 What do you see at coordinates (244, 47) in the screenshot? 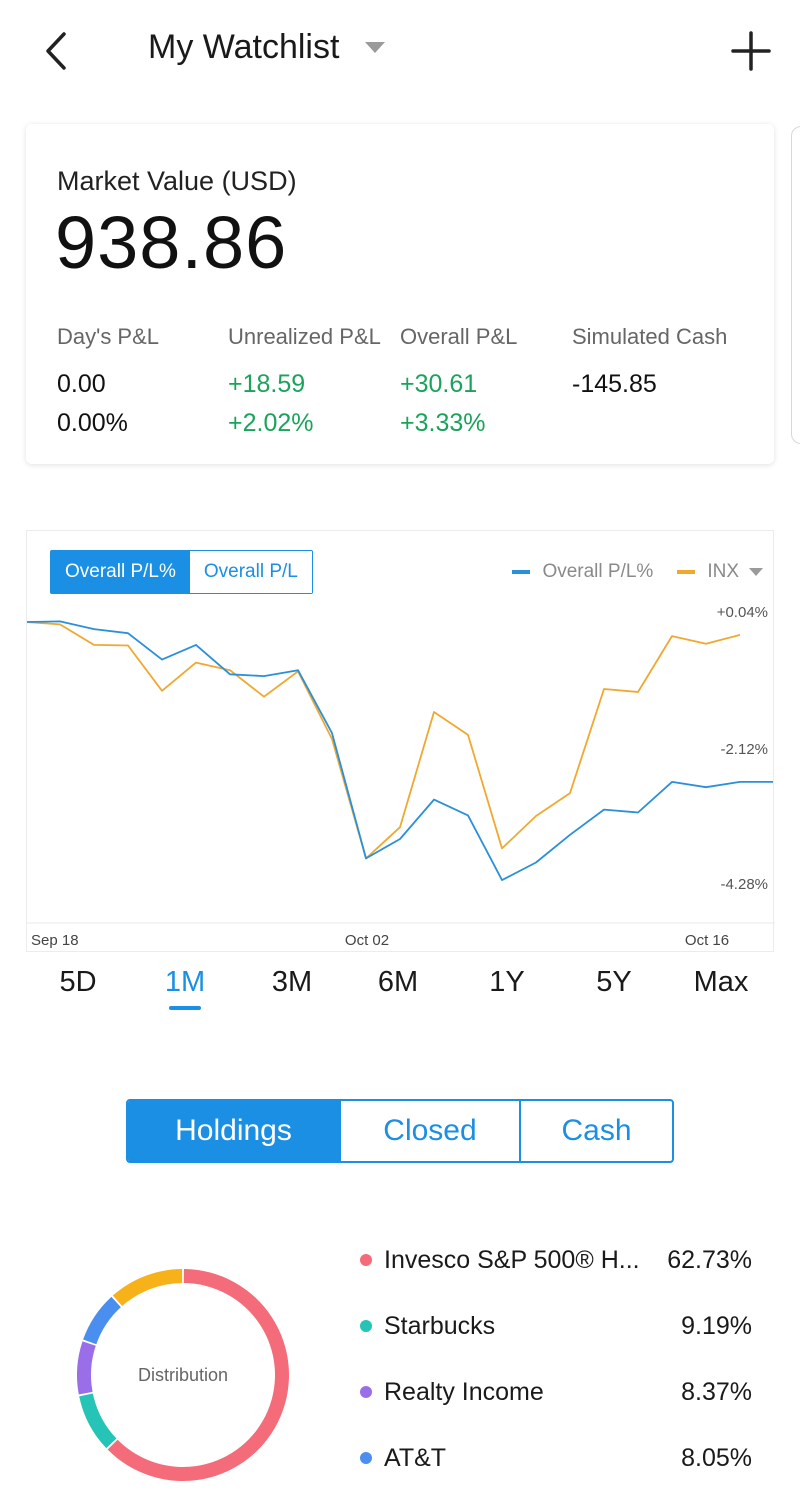
I see `page-title: My Watchlist` at bounding box center [244, 47].